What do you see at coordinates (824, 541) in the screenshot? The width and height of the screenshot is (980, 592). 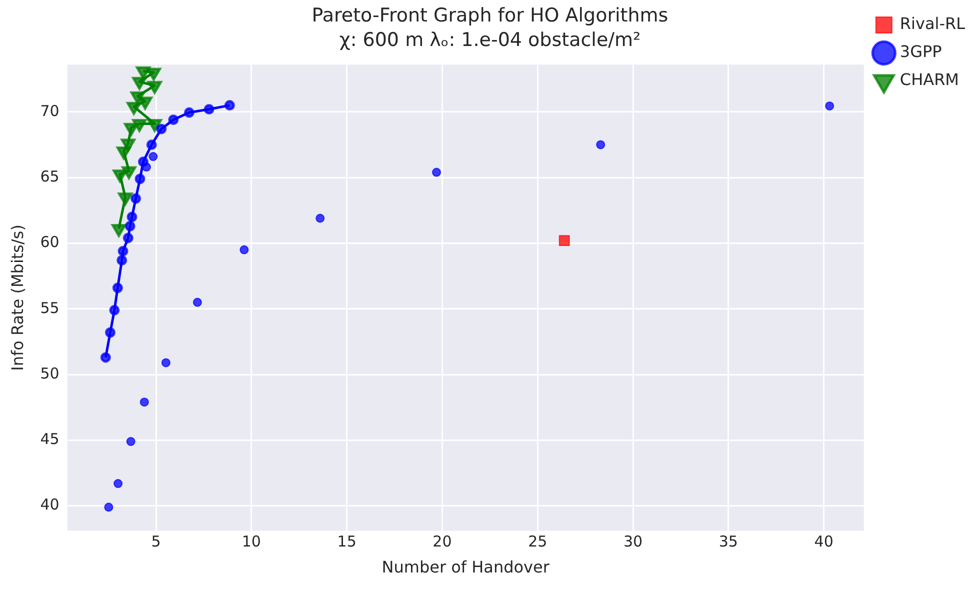 I see `x-tick-label: 40` at bounding box center [824, 541].